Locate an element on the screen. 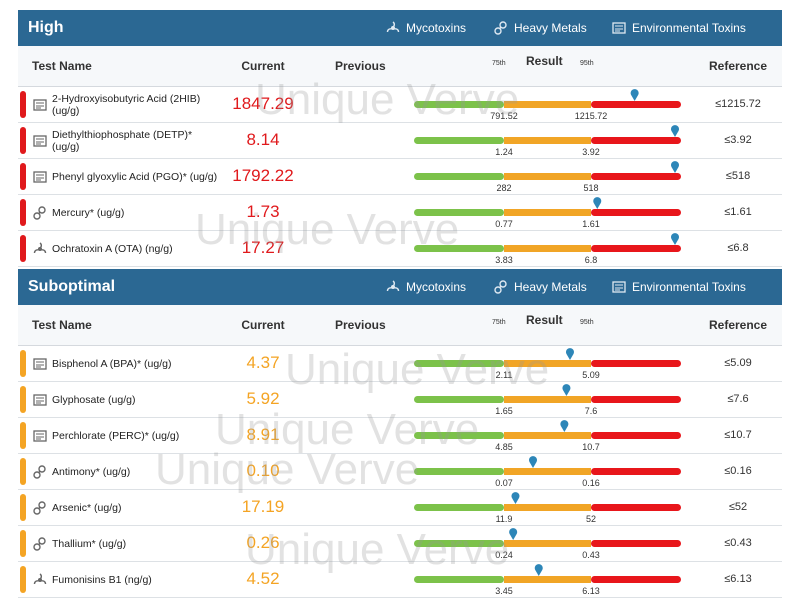  p95-label: 7.6 is located at coordinates (591, 411).